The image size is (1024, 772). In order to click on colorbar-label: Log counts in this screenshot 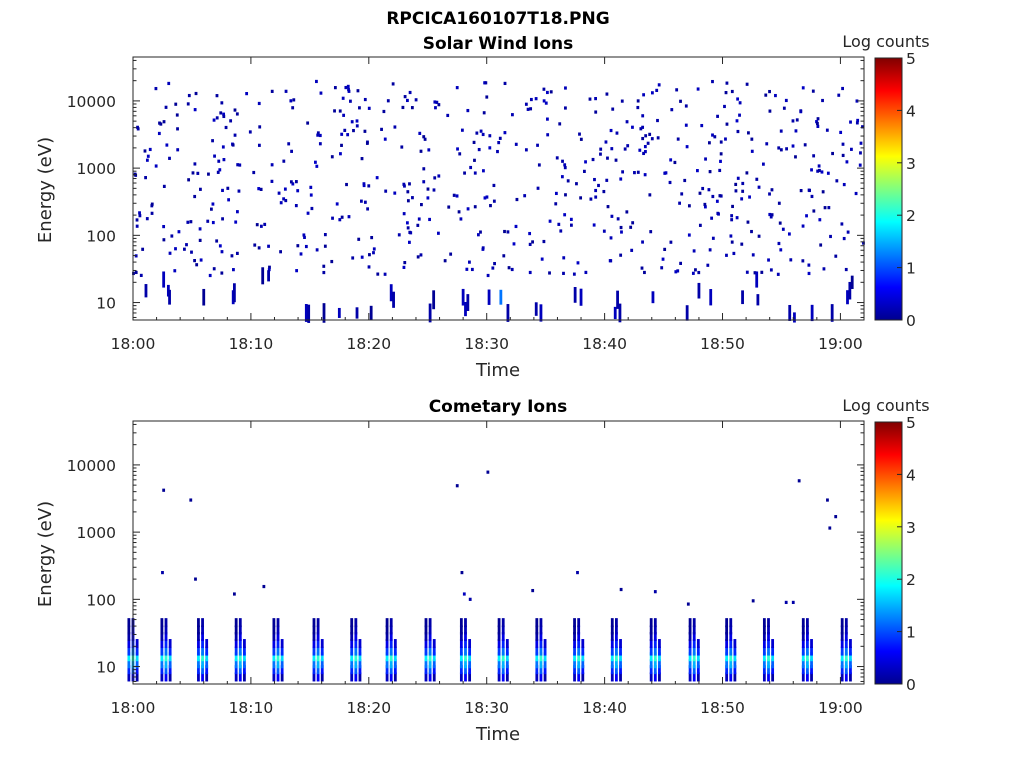, I will do `click(885, 405)`.